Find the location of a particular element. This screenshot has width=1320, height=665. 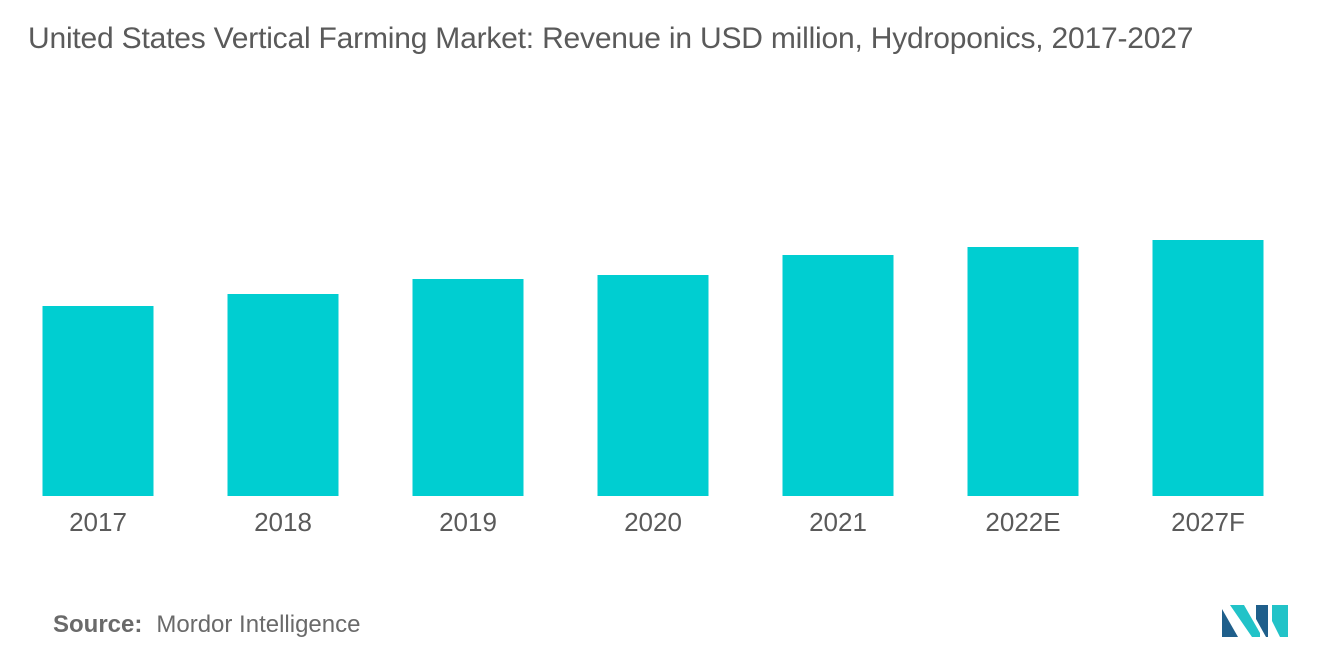

x-tick-label-2018: 2018 is located at coordinates (283, 522).